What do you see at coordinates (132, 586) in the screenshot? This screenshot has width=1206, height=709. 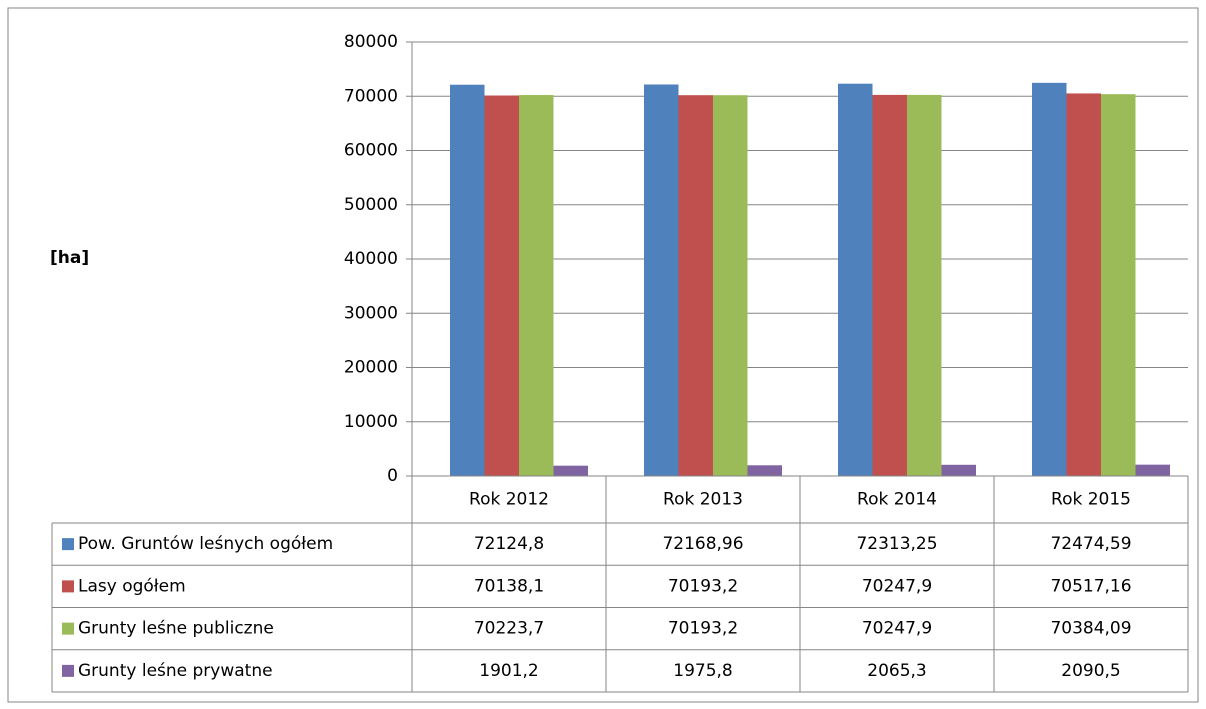 I see `legend-label: Lasy ogółem` at bounding box center [132, 586].